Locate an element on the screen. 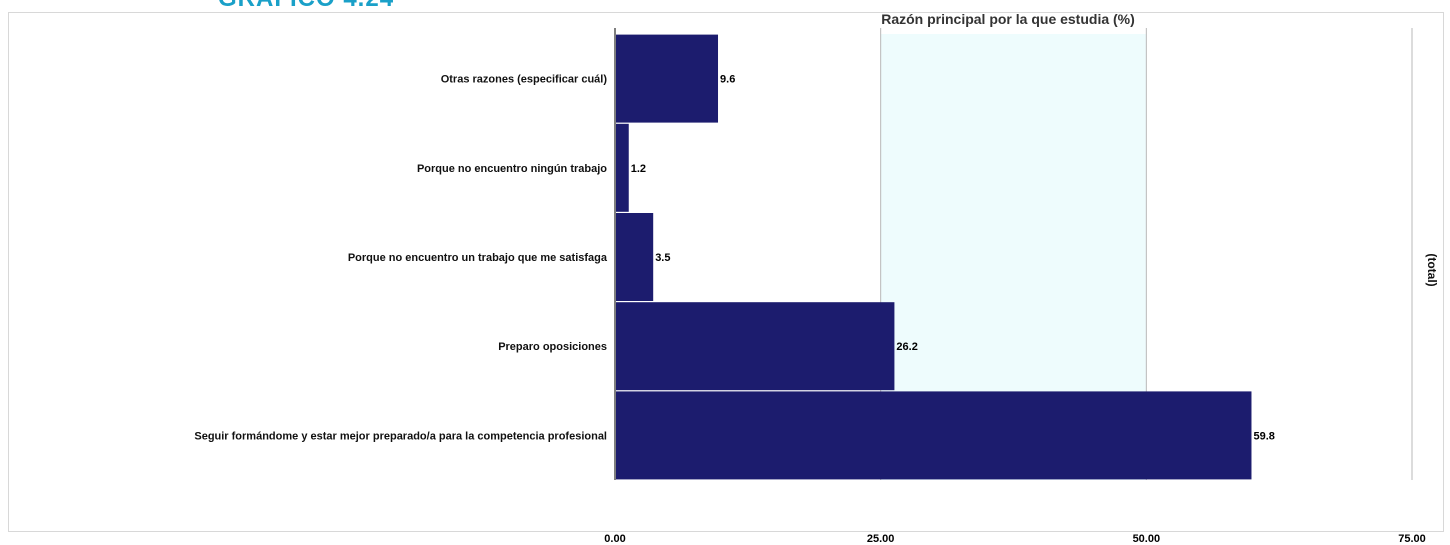 The width and height of the screenshot is (1450, 545). category-label: Preparo oposiciones is located at coordinates (552, 347).